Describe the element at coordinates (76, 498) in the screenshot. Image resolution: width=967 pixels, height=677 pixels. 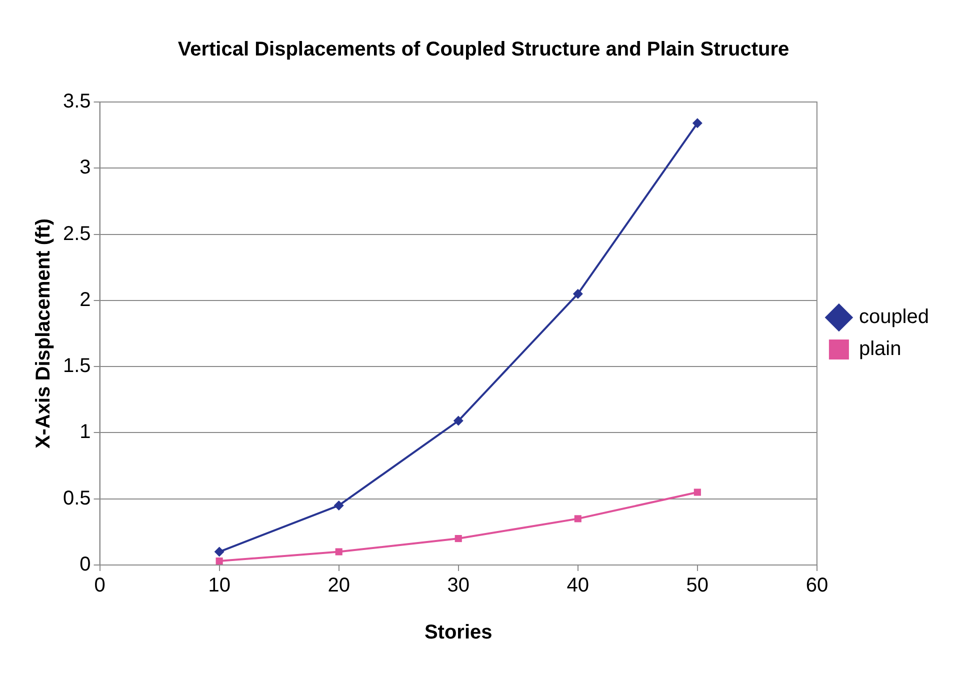
I see `y-tick-label: 0.5` at that location.